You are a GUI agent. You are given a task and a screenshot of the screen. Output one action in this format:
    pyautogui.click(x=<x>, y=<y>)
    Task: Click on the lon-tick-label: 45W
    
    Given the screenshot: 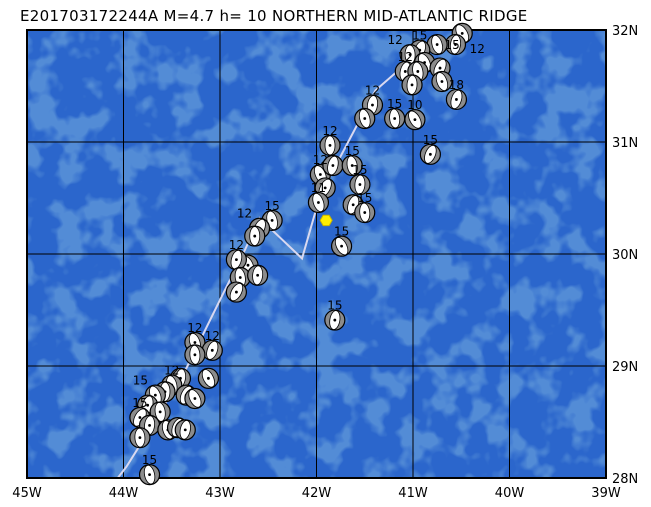 What is the action you would take?
    pyautogui.click(x=27, y=493)
    